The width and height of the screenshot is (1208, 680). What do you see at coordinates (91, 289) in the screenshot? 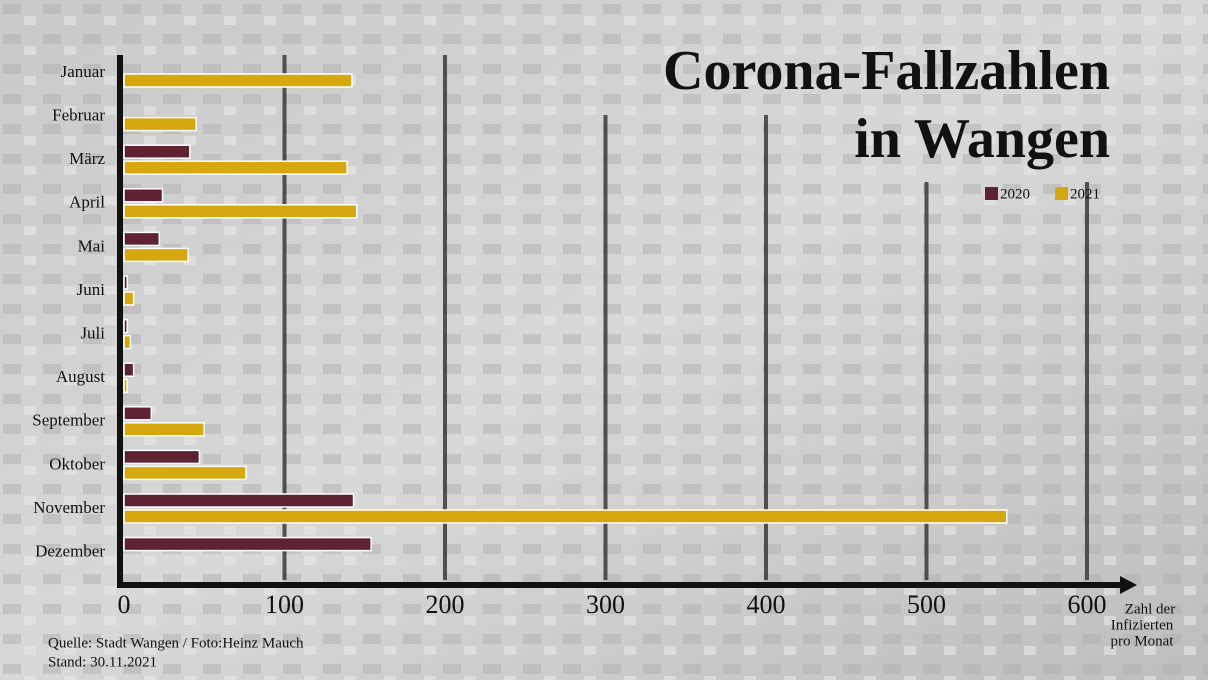
I see `y-tick-label: Juni` at bounding box center [91, 289].